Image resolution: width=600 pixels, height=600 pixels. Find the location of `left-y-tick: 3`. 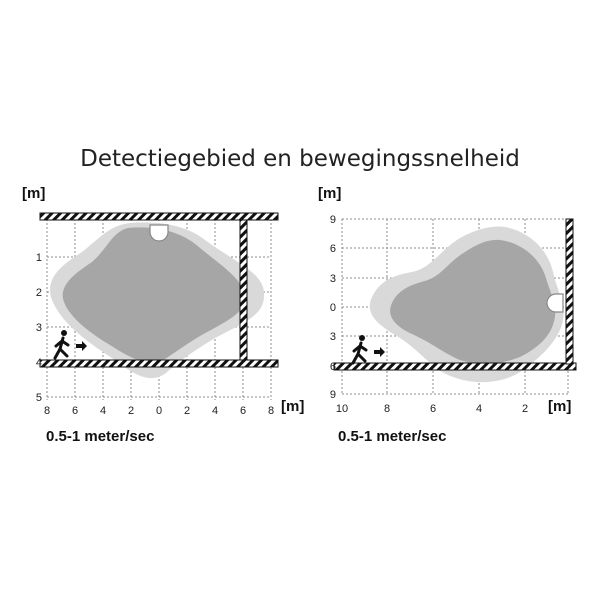

left-y-tick: 3 is located at coordinates (39, 328).